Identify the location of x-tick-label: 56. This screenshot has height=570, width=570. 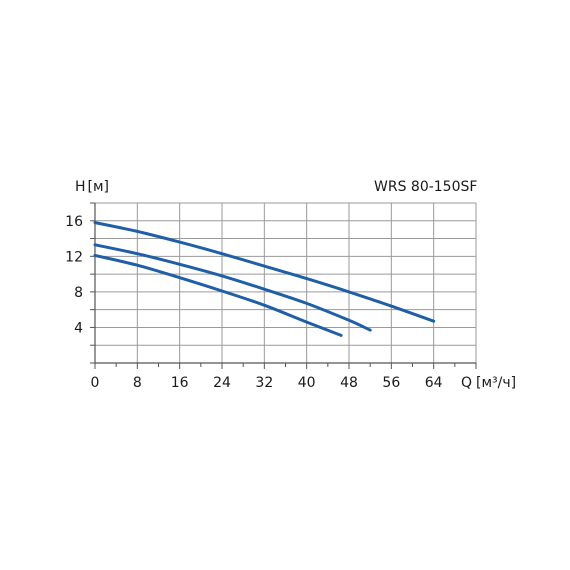
(391, 383).